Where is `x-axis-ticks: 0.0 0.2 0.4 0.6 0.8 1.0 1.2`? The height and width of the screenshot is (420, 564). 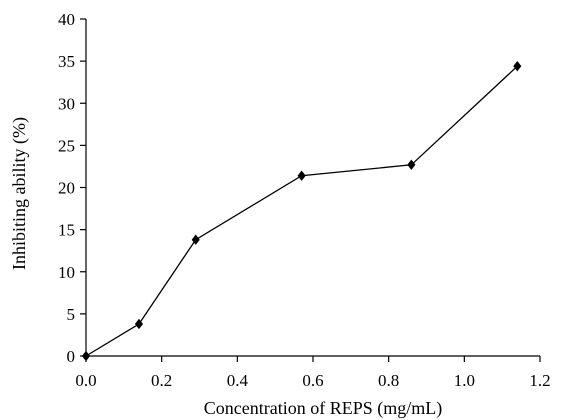 x-axis-ticks: 0.0 0.2 0.4 0.6 0.8 1.0 1.2 is located at coordinates (313, 373).